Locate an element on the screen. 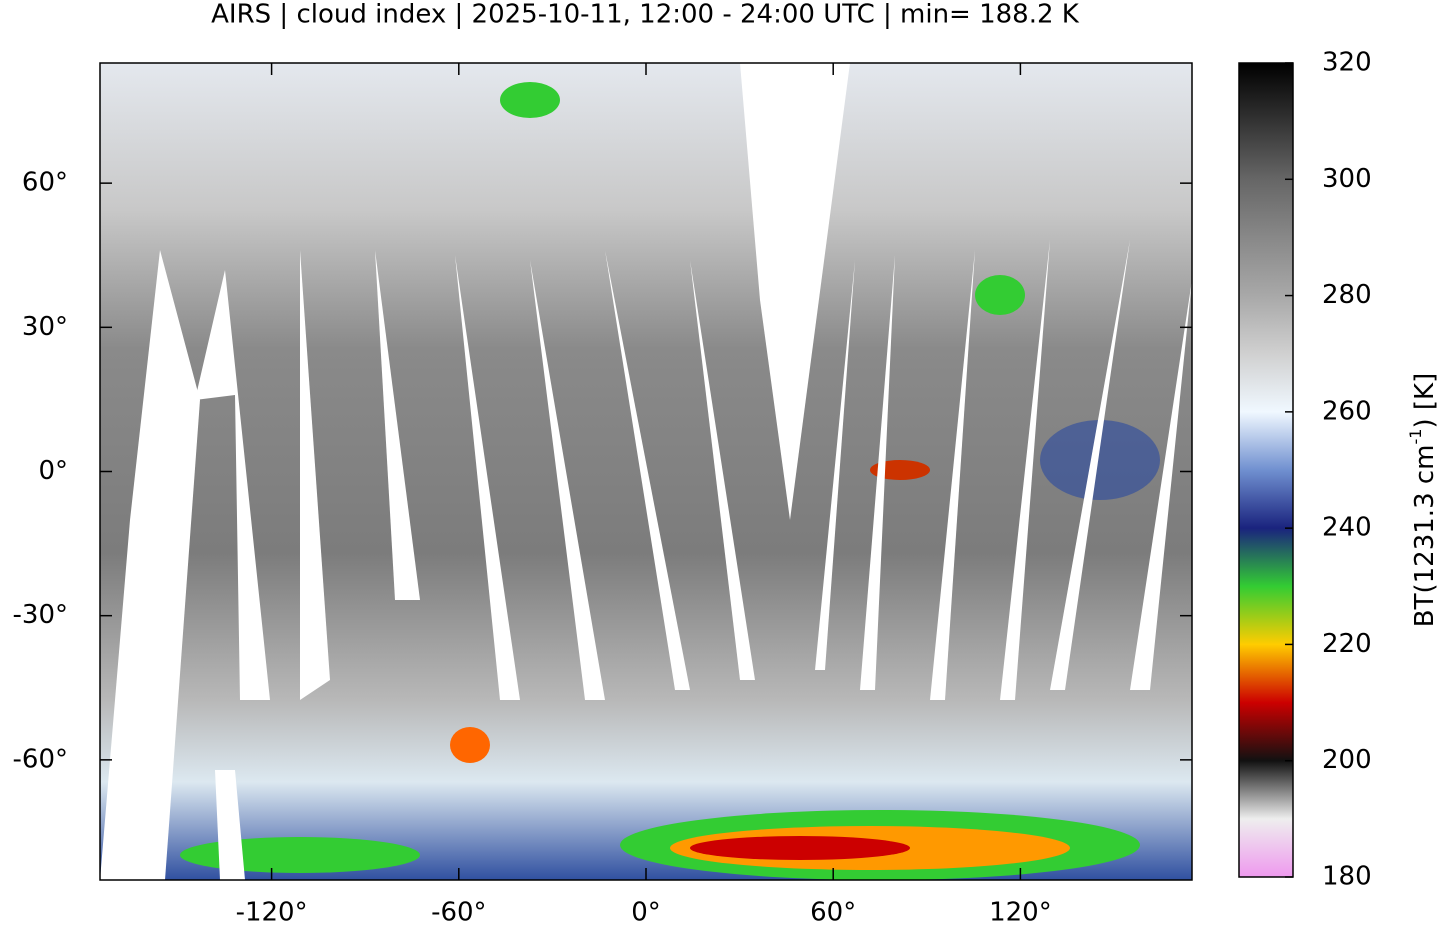 The image size is (1442, 934). colorbar is located at coordinates (1266, 470).